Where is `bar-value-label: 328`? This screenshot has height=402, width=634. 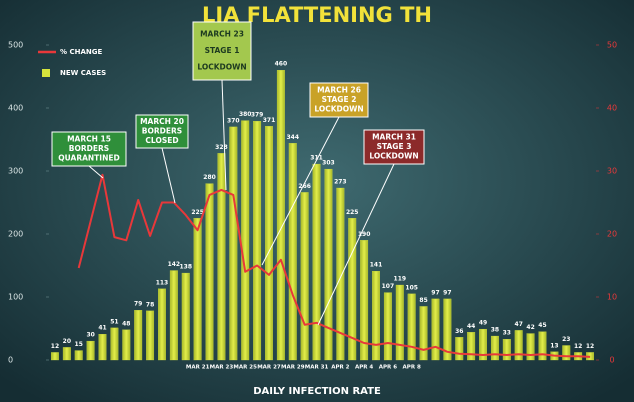 bar-value-label: 328 is located at coordinates (221, 147).